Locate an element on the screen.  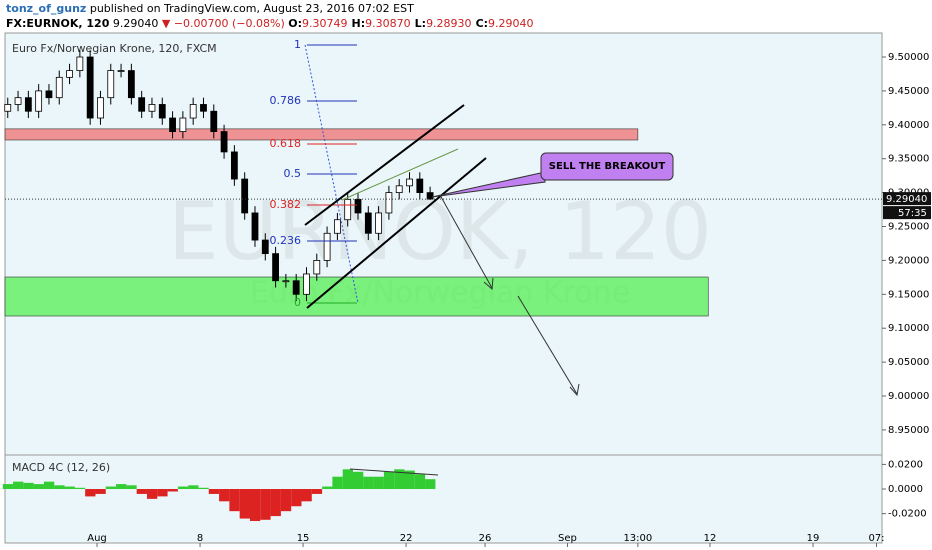
fib-label: 0.5 is located at coordinates (293, 173).